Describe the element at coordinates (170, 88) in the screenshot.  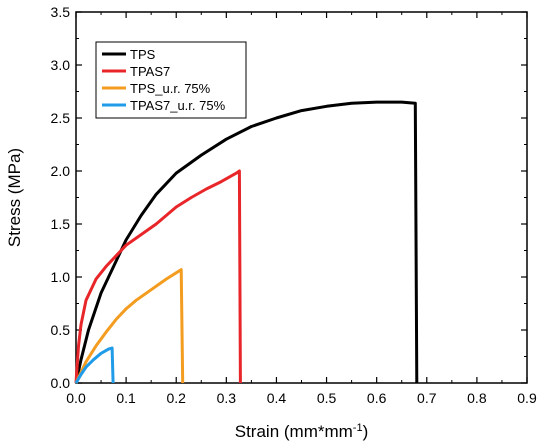
I see `legend-label: TPS_u.r. 75%` at that location.